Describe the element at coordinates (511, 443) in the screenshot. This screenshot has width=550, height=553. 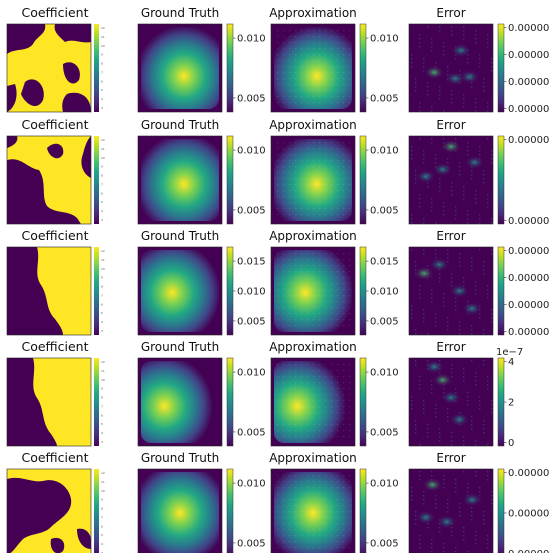
I see `error-colorbar-tick-label: 0` at that location.